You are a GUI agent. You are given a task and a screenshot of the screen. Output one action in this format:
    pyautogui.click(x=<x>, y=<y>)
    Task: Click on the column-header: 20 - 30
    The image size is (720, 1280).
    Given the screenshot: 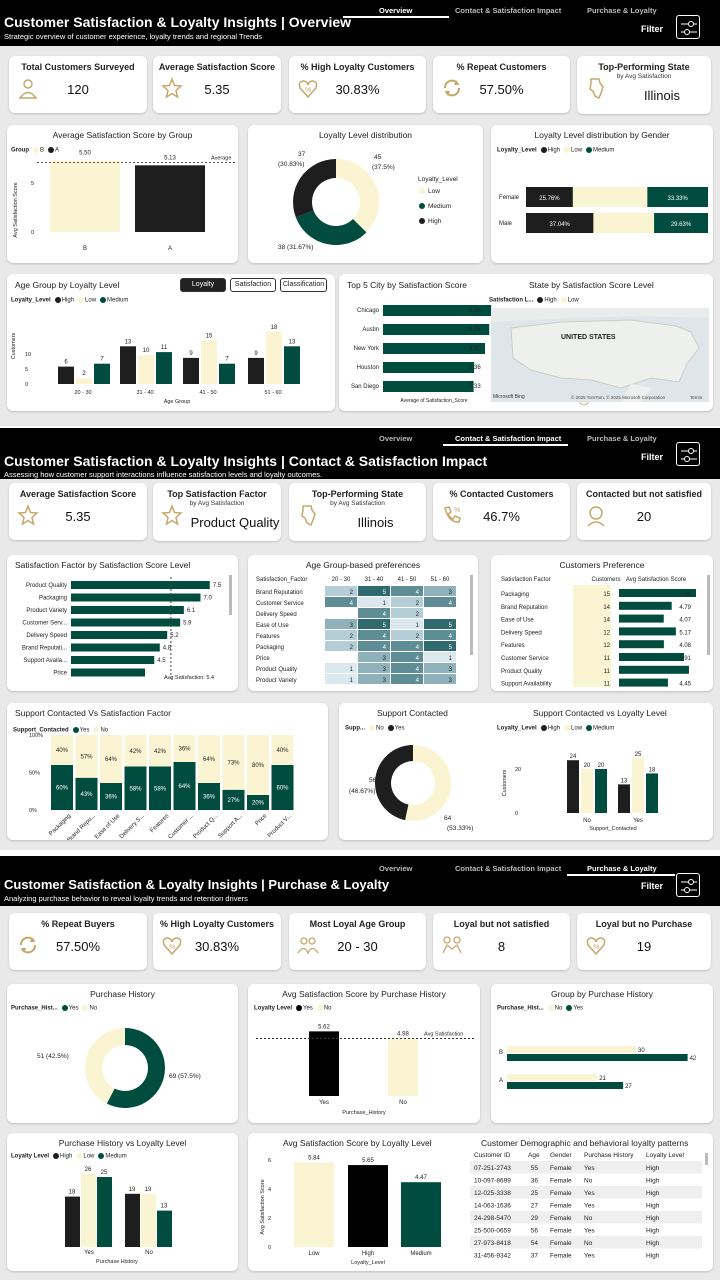 What is the action you would take?
    pyautogui.click(x=341, y=580)
    